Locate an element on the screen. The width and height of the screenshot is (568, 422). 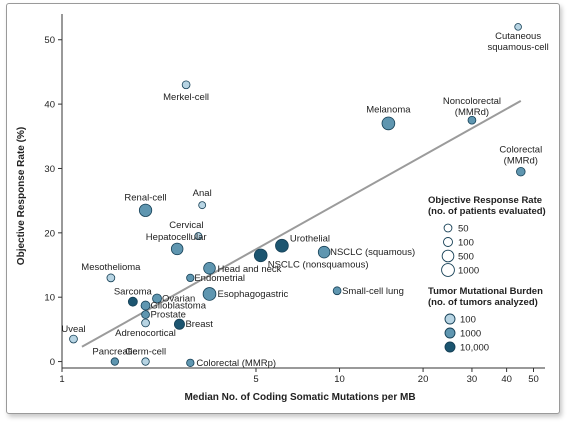
data-label: Endometrial is located at coordinates (219, 278).